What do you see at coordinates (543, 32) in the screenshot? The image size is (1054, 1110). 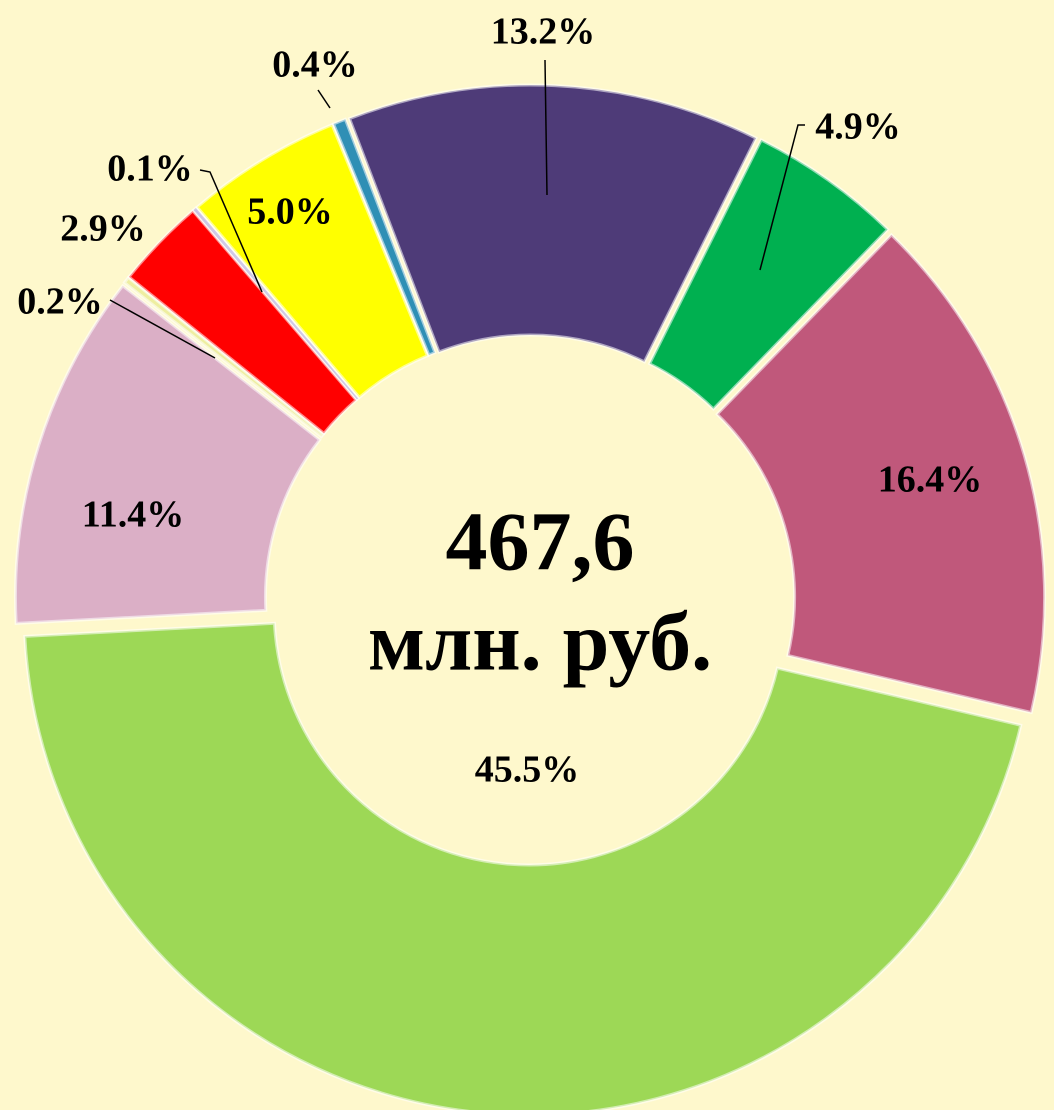 I see `data-label: 13.2%` at bounding box center [543, 32].